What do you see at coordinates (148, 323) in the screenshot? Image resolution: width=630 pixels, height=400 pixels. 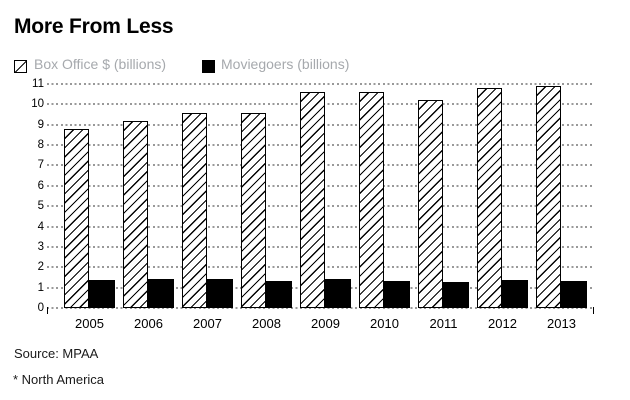 I see `x-tick-label-2006: 2006` at bounding box center [148, 323].